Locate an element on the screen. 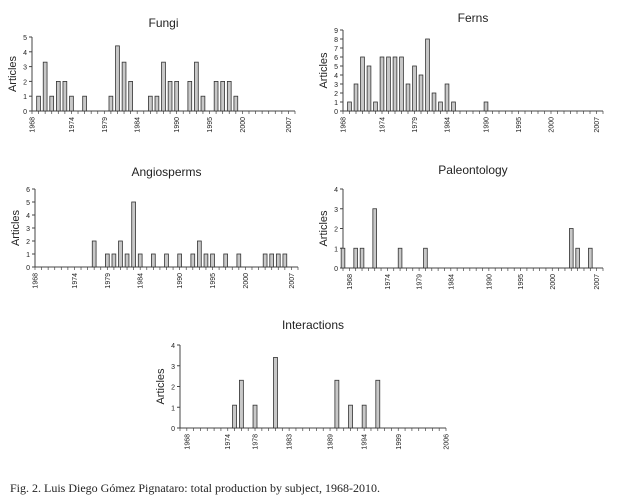 The height and width of the screenshot is (501, 620). chart-title: Angiosperms is located at coordinates (166, 172).